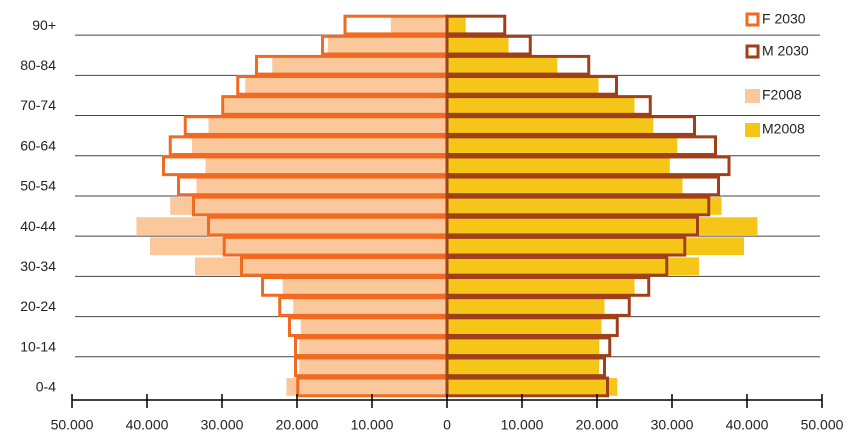  Describe the element at coordinates (46, 387) in the screenshot. I see `y-tick-label: 0-4` at that location.